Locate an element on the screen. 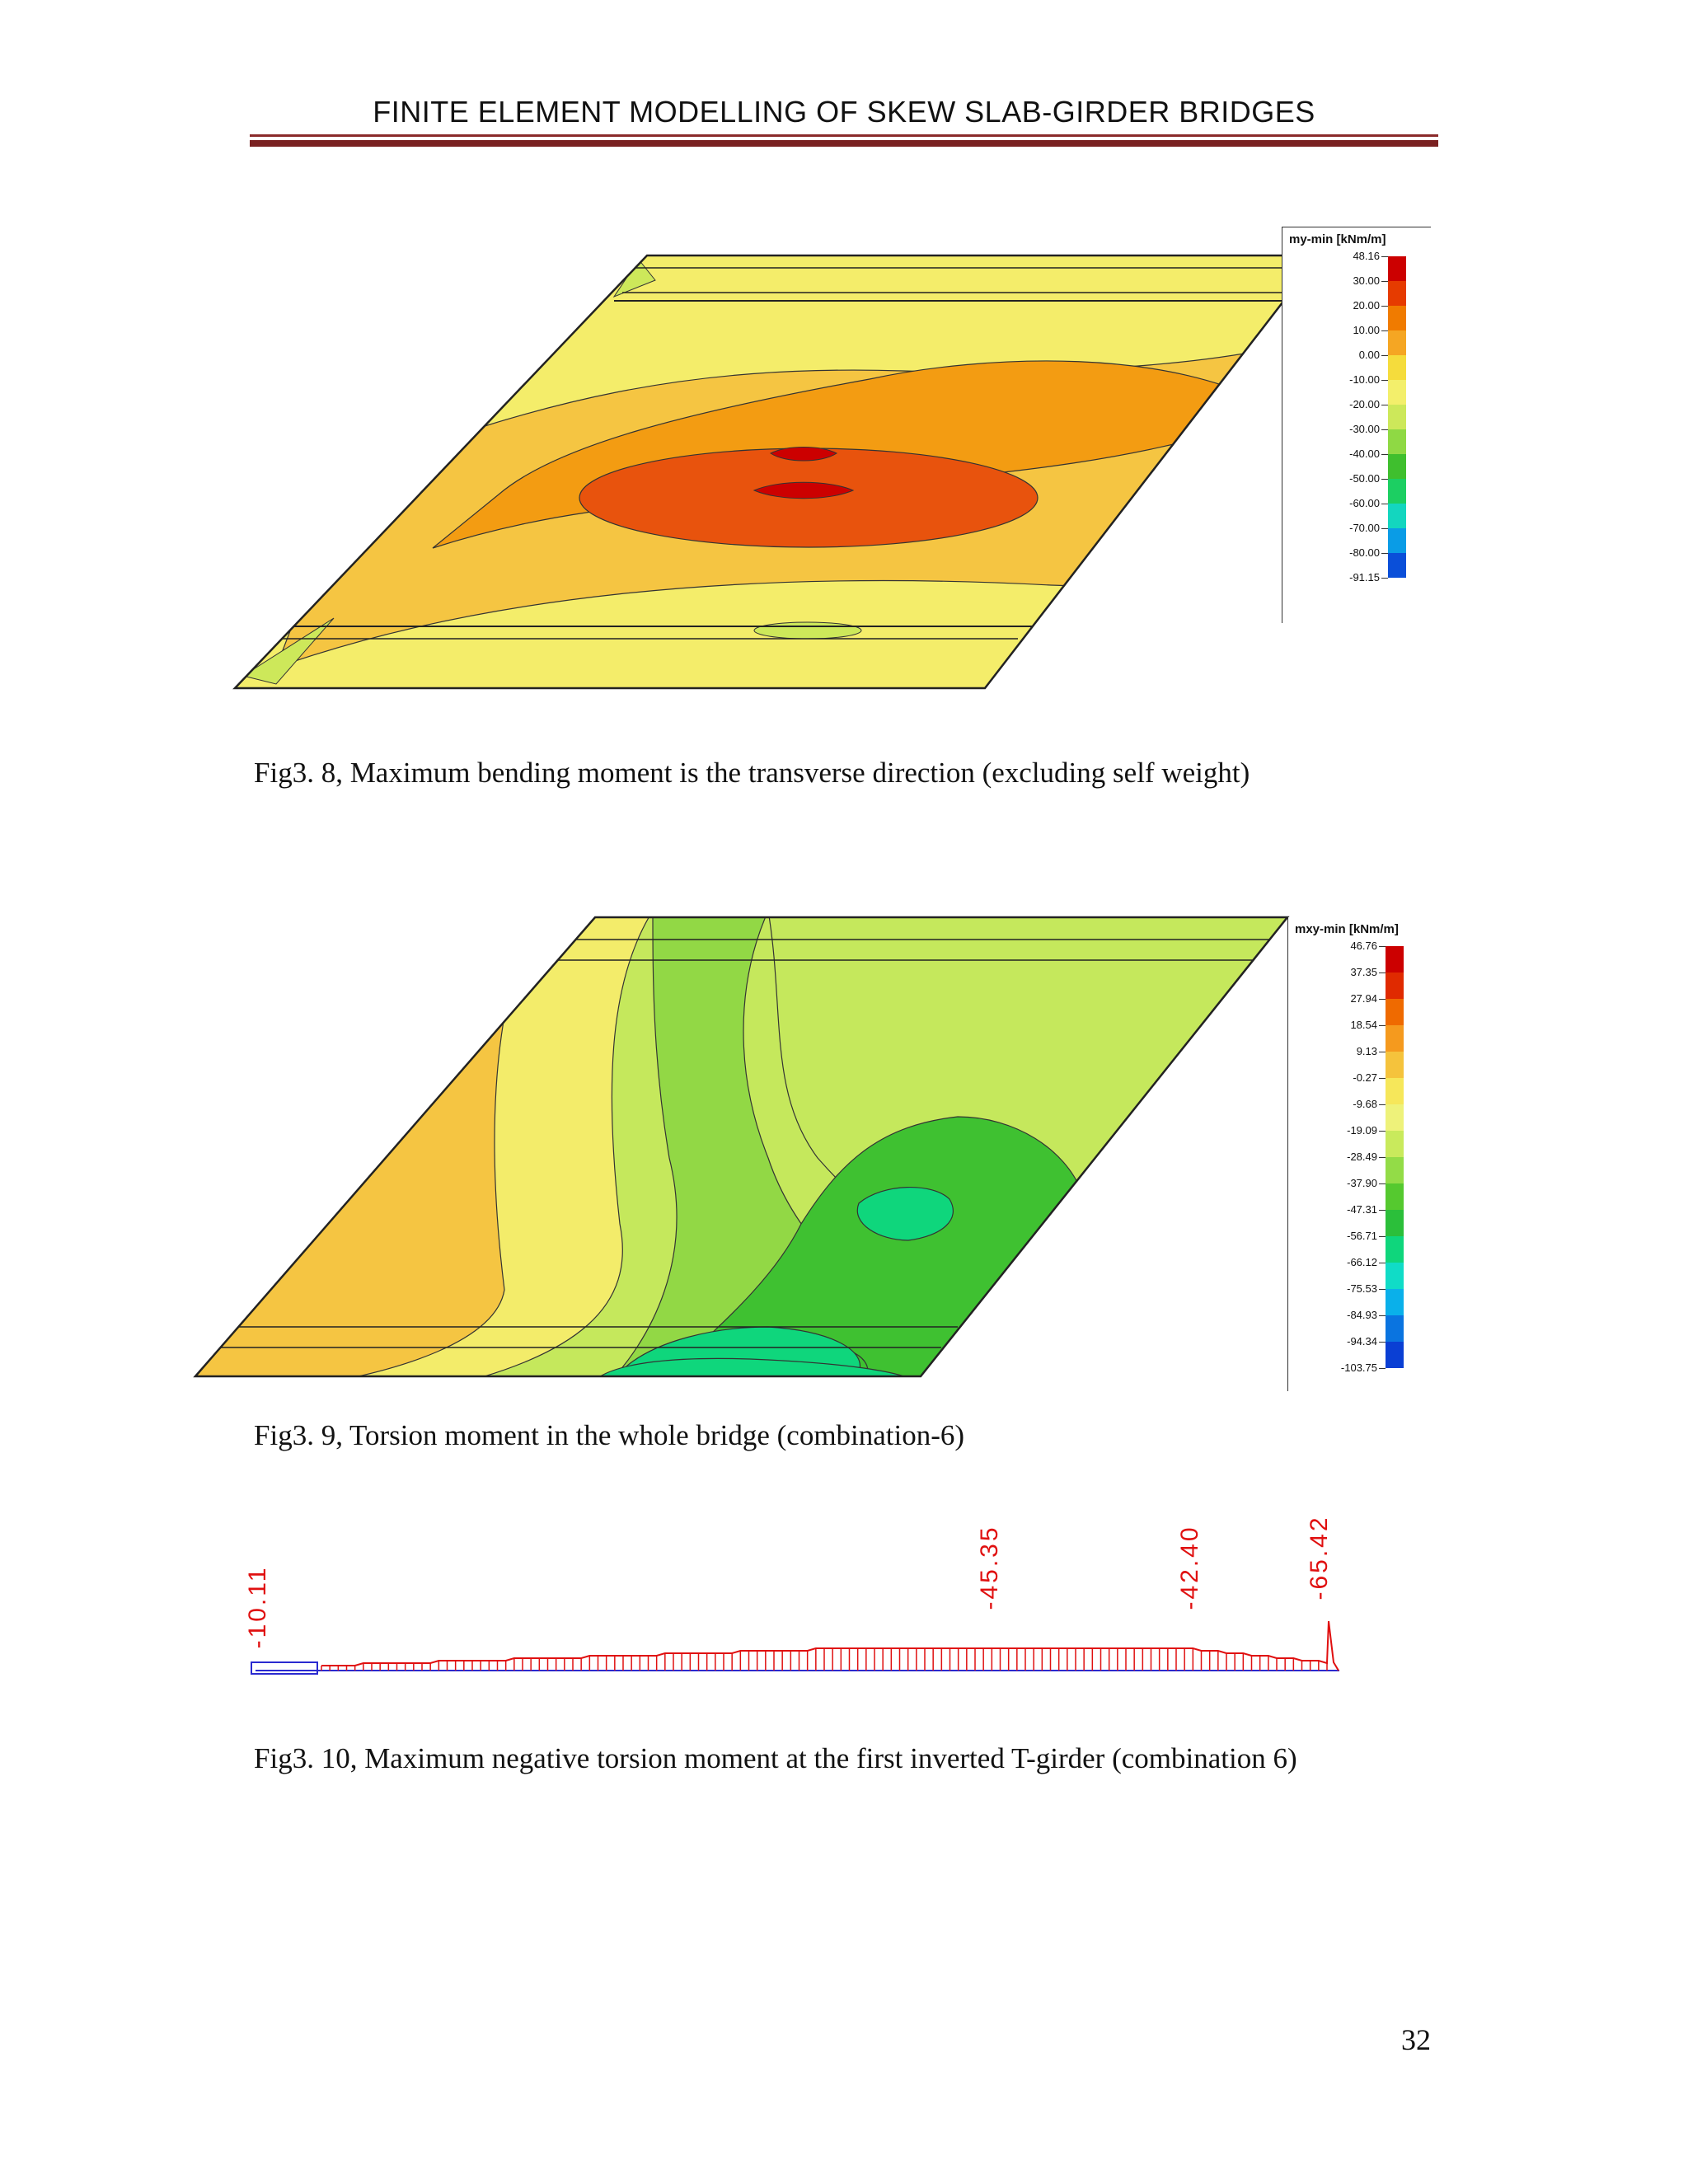 The image size is (1688, 2184). legend-tick-label: -91.15 is located at coordinates (1365, 577).